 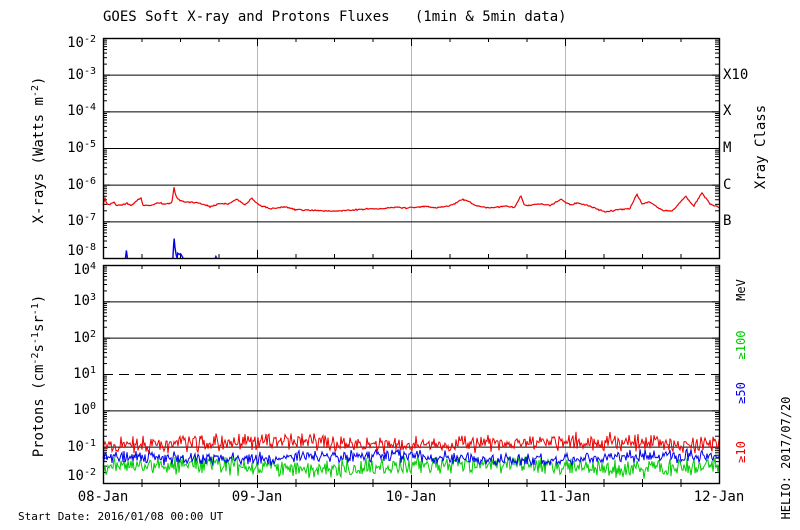 What do you see at coordinates (84, 373) in the screenshot?
I see `ytick-10e1: 10¹` at bounding box center [84, 373].